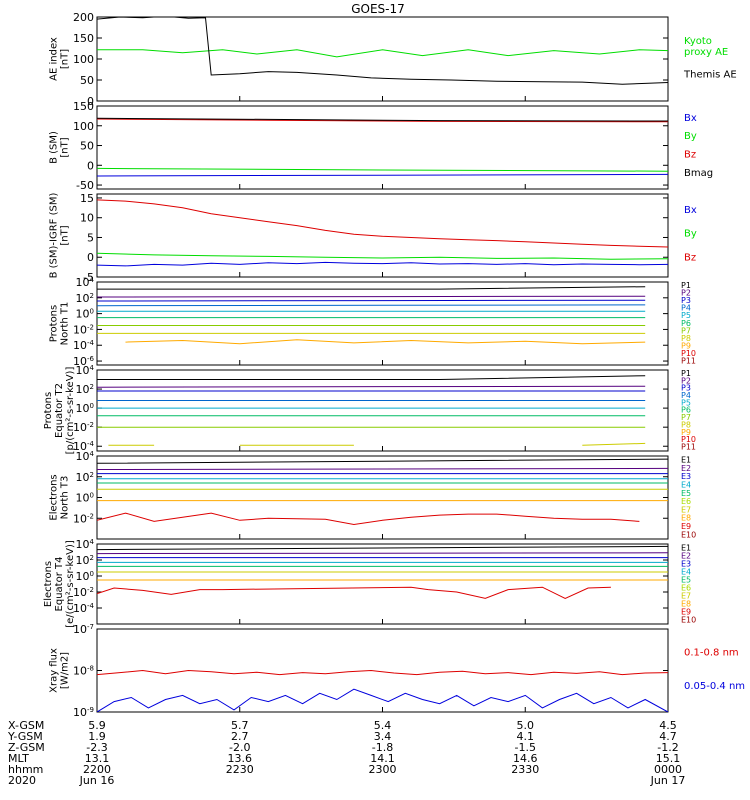 This screenshot has width=750, height=800. I want to click on x-row-value: 5.0, so click(526, 725).